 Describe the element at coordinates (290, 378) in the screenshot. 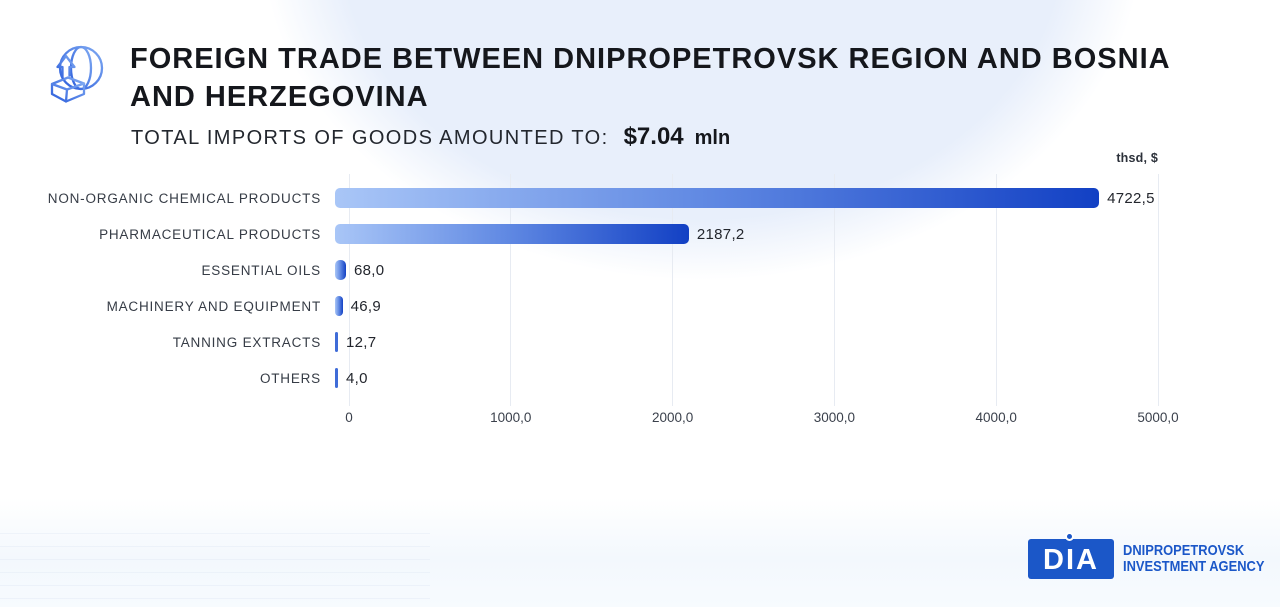

I see `category-label: OTHERS` at that location.